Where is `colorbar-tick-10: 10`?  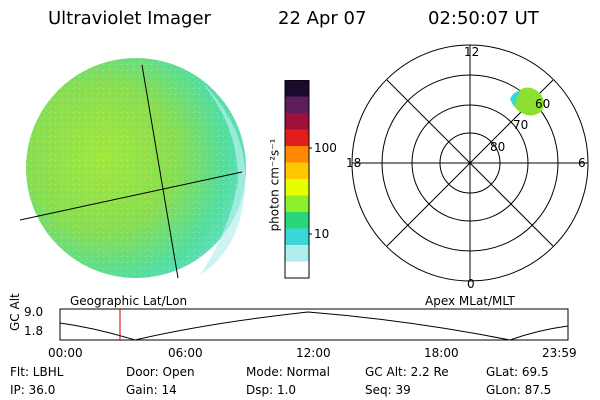
colorbar-tick-10: 10 is located at coordinates (322, 234).